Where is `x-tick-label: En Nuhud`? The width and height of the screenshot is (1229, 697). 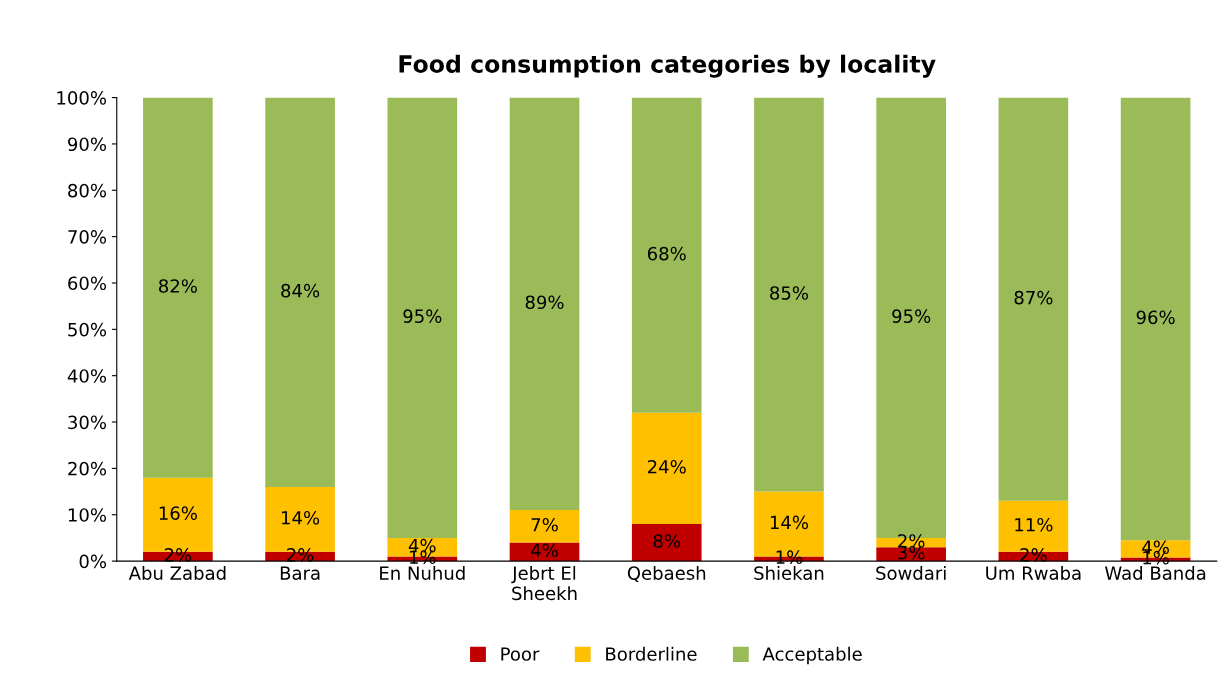
x-tick-label: En Nuhud is located at coordinates (422, 572).